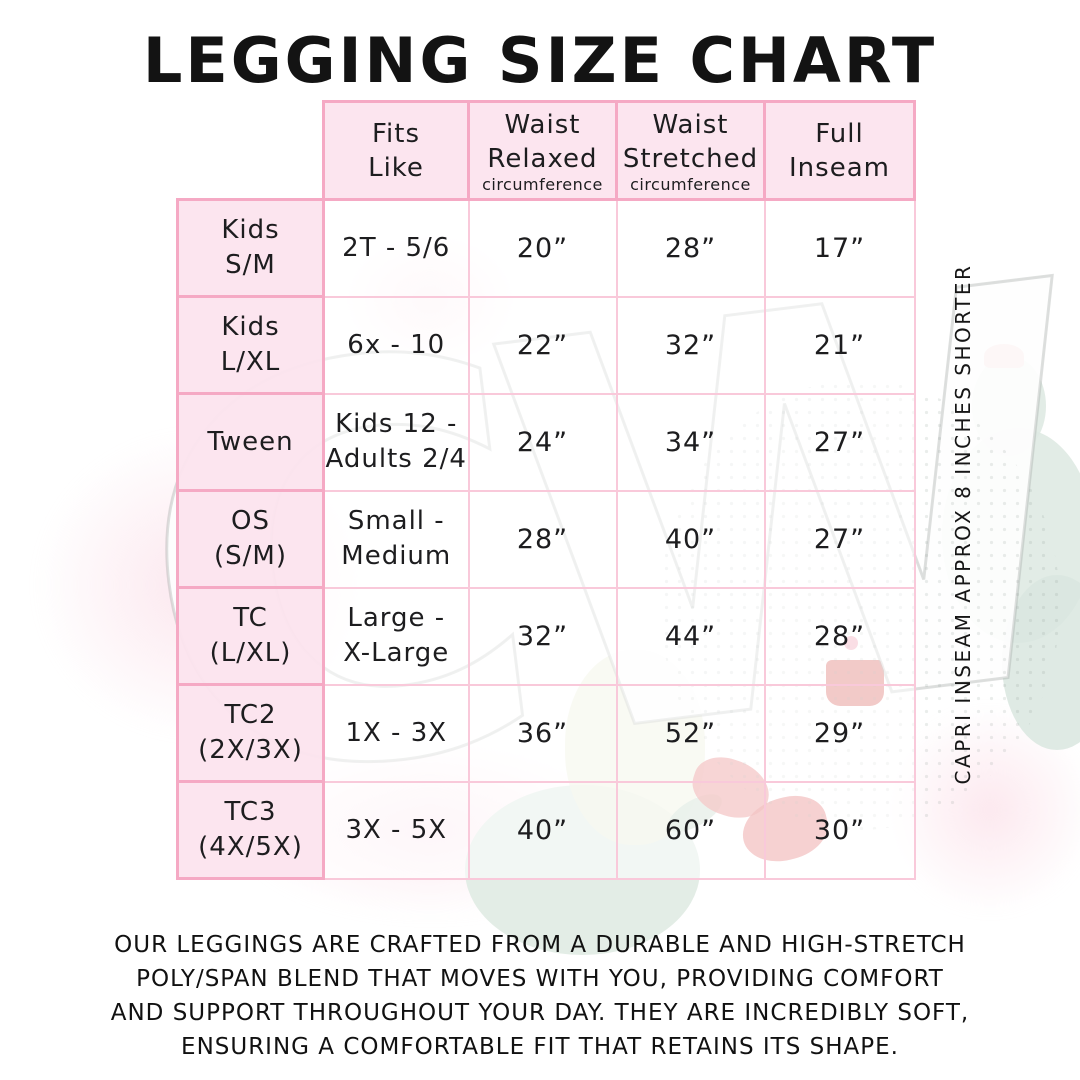 The height and width of the screenshot is (1080, 1080). I want to click on fits-like-cell: Small - Medium, so click(396, 539).